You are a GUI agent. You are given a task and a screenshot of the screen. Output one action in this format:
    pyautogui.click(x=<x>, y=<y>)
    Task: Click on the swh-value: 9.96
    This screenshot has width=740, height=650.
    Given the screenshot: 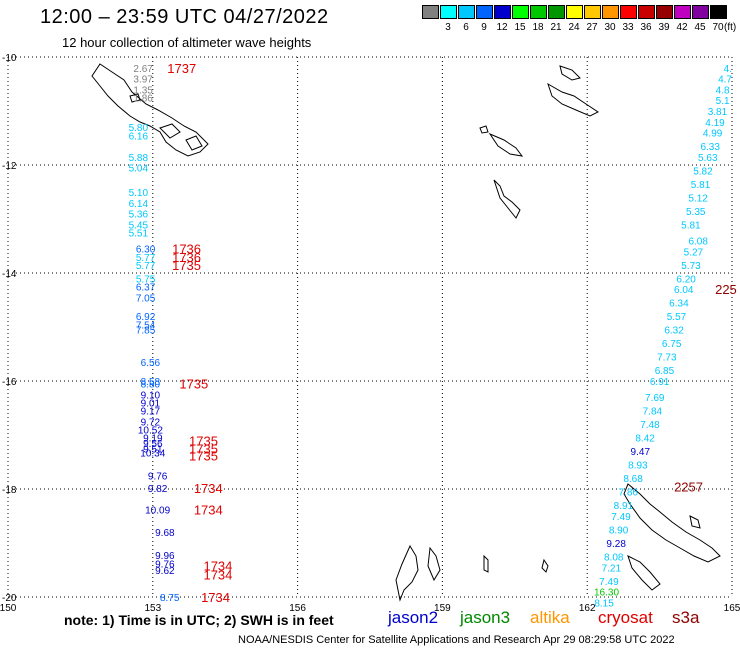 What is the action you would take?
    pyautogui.click(x=165, y=556)
    